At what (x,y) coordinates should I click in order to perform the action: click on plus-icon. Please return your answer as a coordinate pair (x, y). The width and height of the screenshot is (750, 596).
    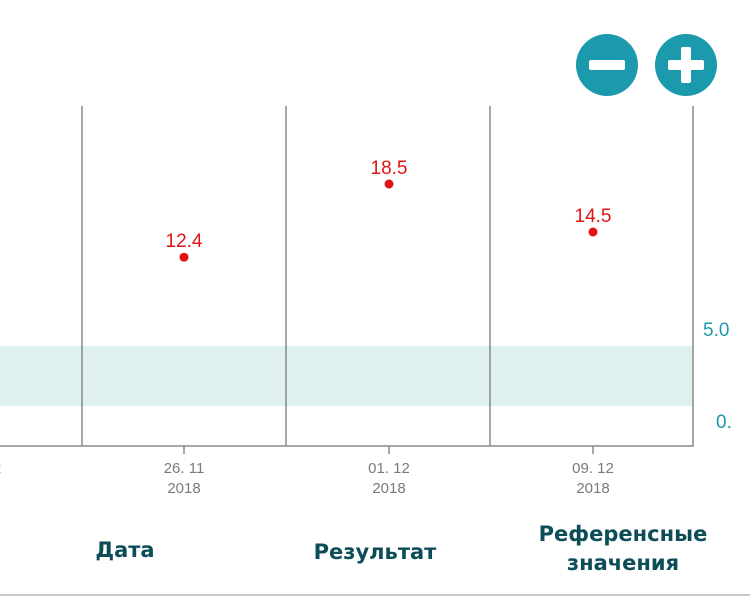
    Looking at the image, I should click on (686, 65).